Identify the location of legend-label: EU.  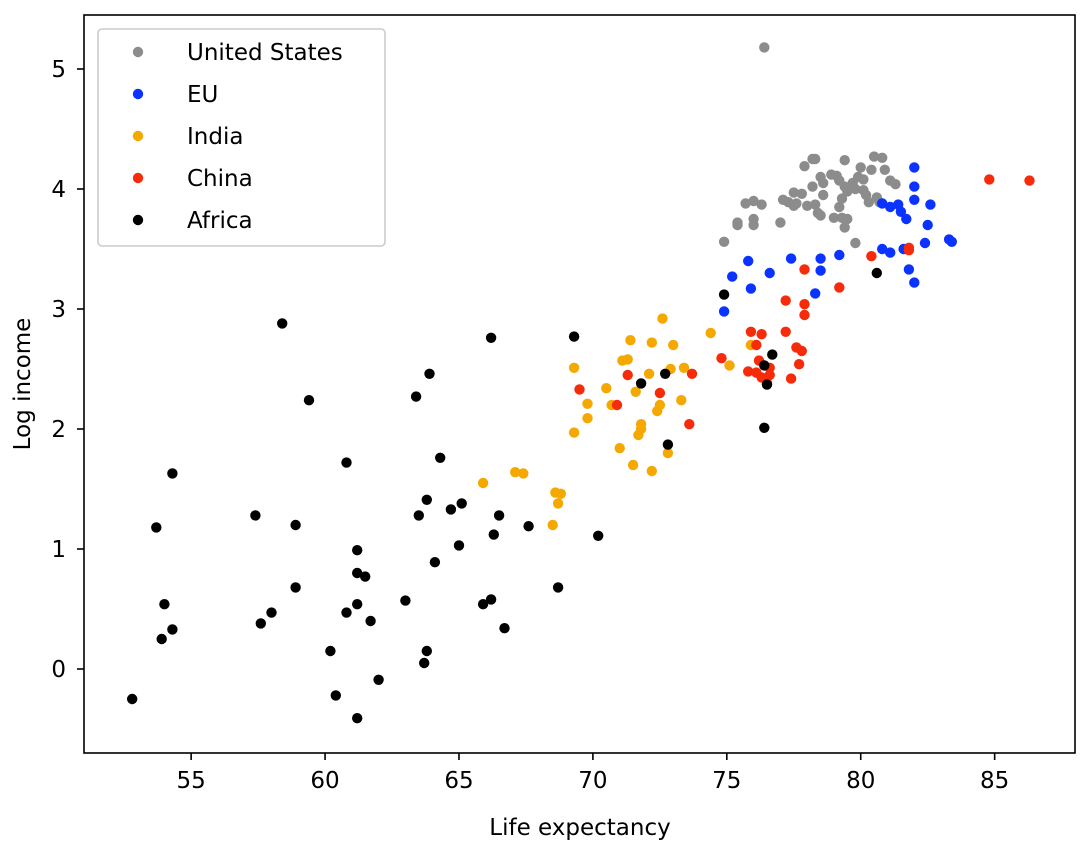
(202, 95).